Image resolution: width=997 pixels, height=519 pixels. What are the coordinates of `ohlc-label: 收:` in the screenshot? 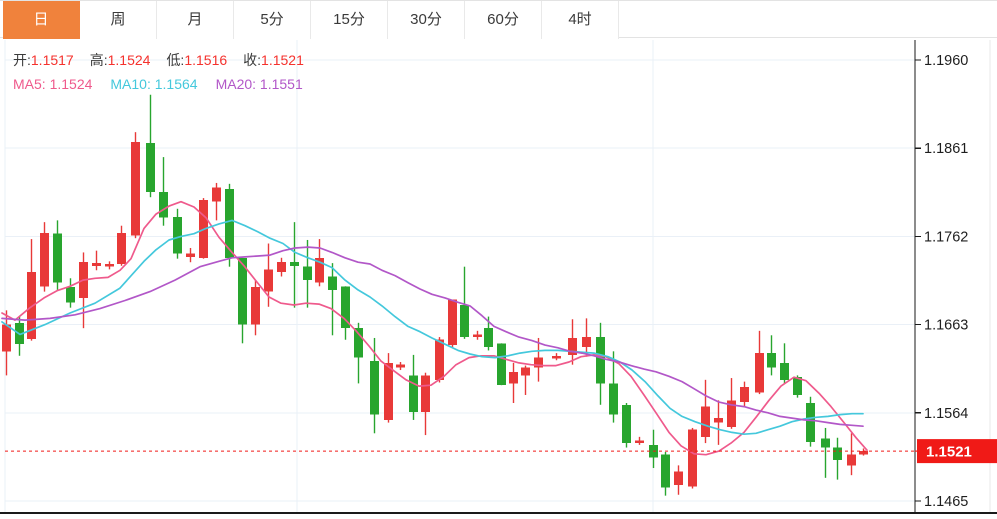 It's located at (252, 60).